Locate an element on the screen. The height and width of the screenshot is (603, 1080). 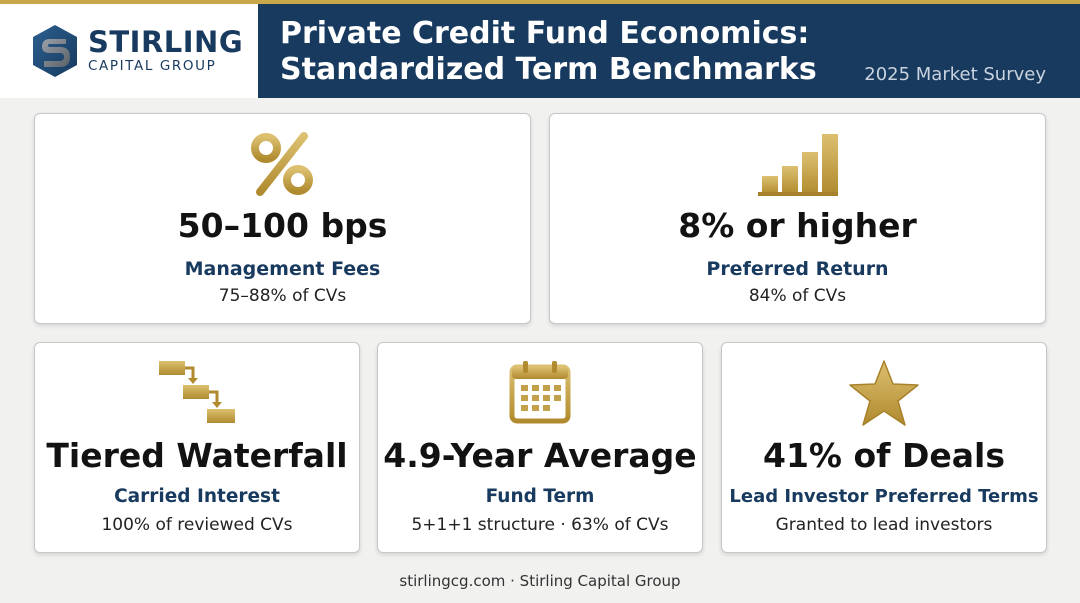
waterfall-steps-icon is located at coordinates (197, 392).